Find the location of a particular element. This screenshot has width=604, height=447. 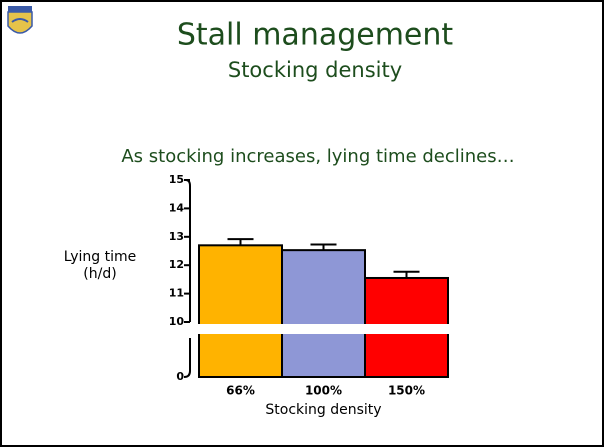

y-axis-label: (h/d) is located at coordinates (99, 274).